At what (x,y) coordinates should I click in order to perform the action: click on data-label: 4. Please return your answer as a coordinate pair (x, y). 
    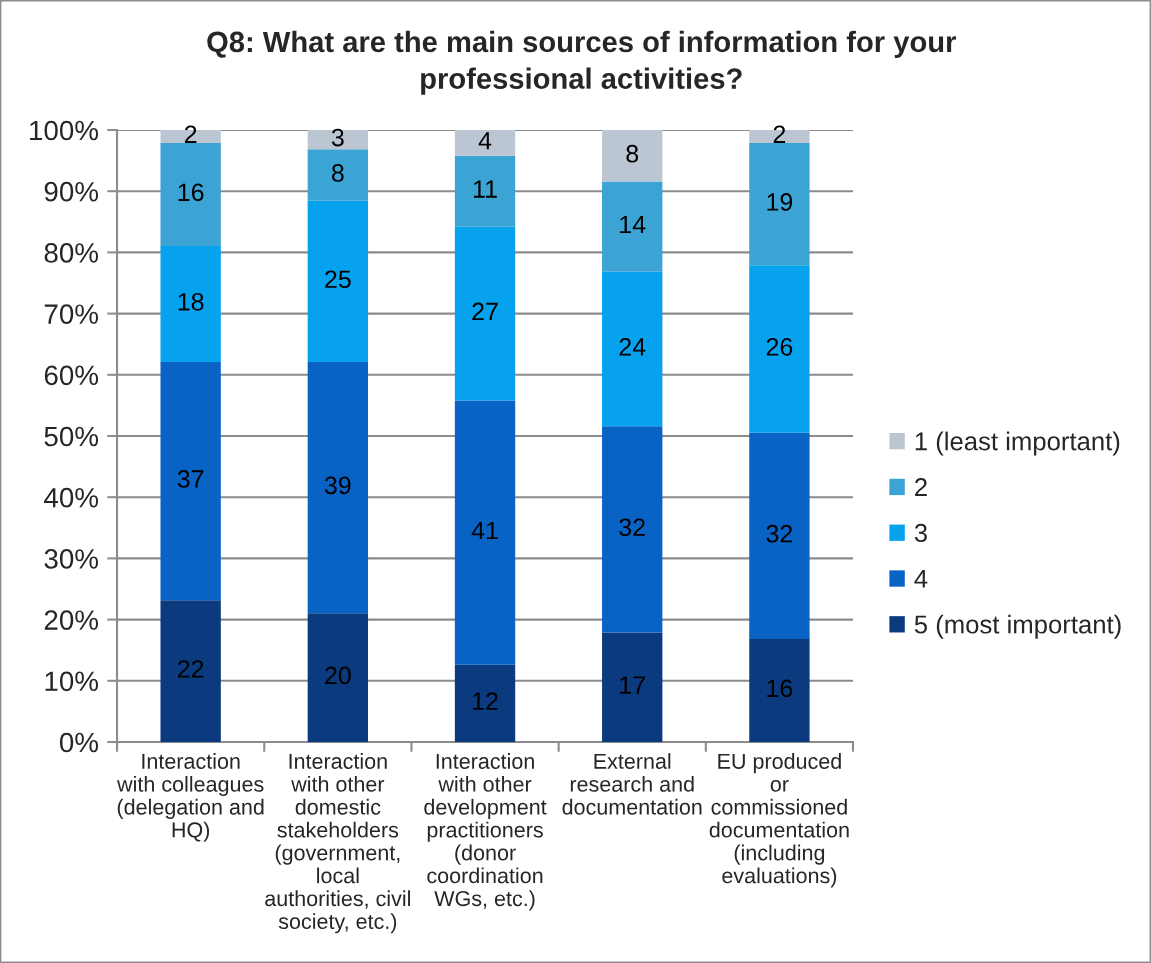
    Looking at the image, I should click on (485, 141).